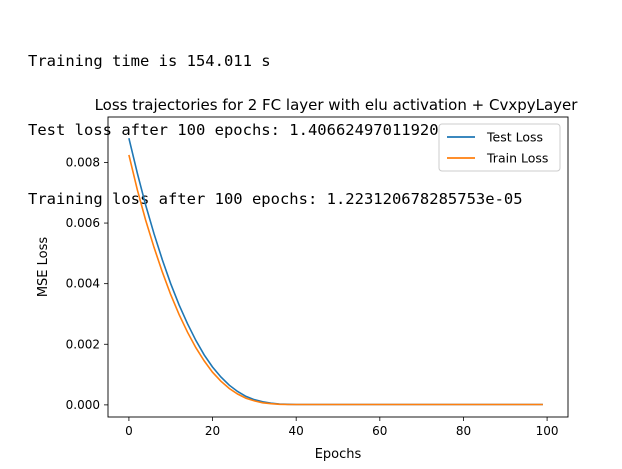 Image resolution: width=622 pixels, height=469 pixels. I want to click on x-axis-label: Epochs, so click(338, 454).